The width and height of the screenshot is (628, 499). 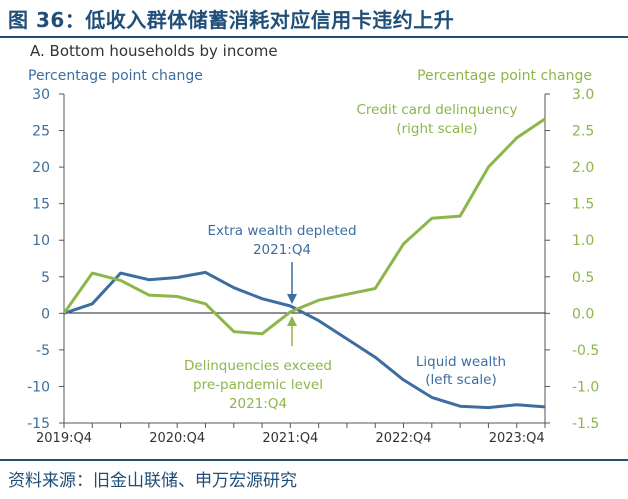 I want to click on right-tick-label: 2.5, so click(x=583, y=132).